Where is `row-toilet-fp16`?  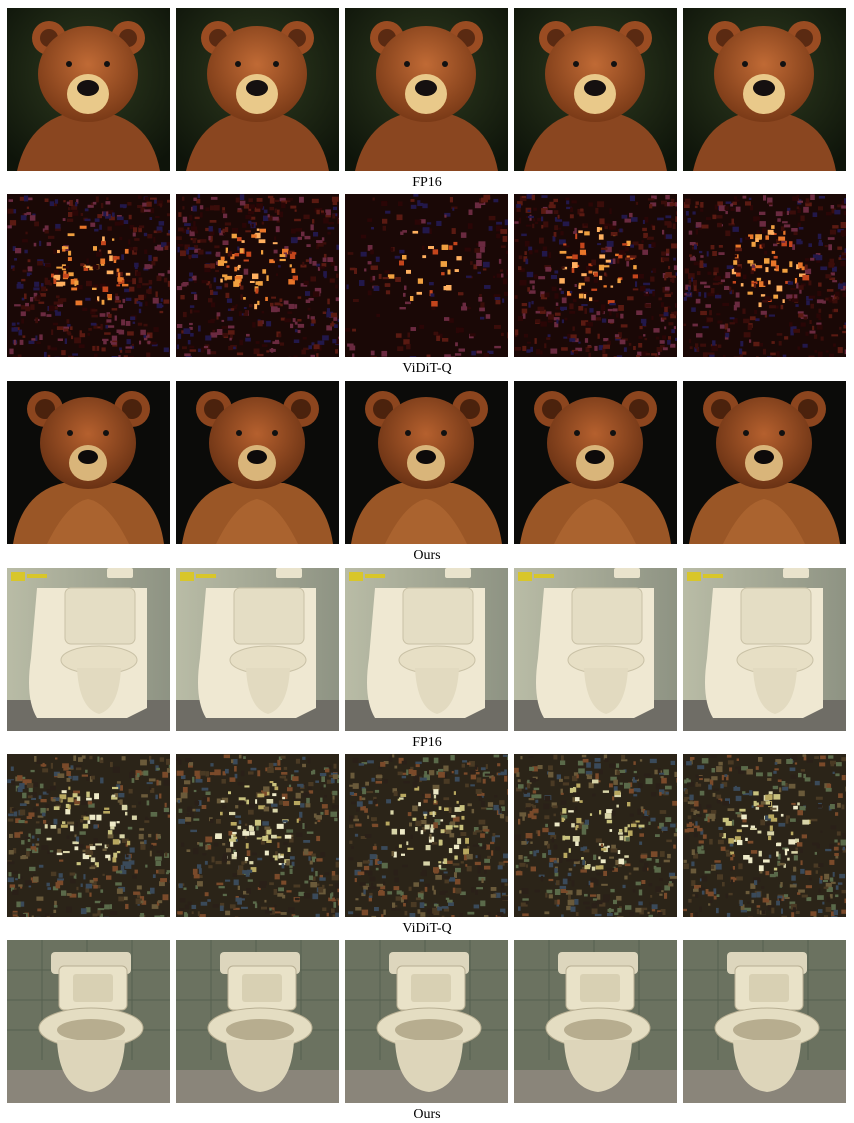 row-toilet-fp16 is located at coordinates (427, 649).